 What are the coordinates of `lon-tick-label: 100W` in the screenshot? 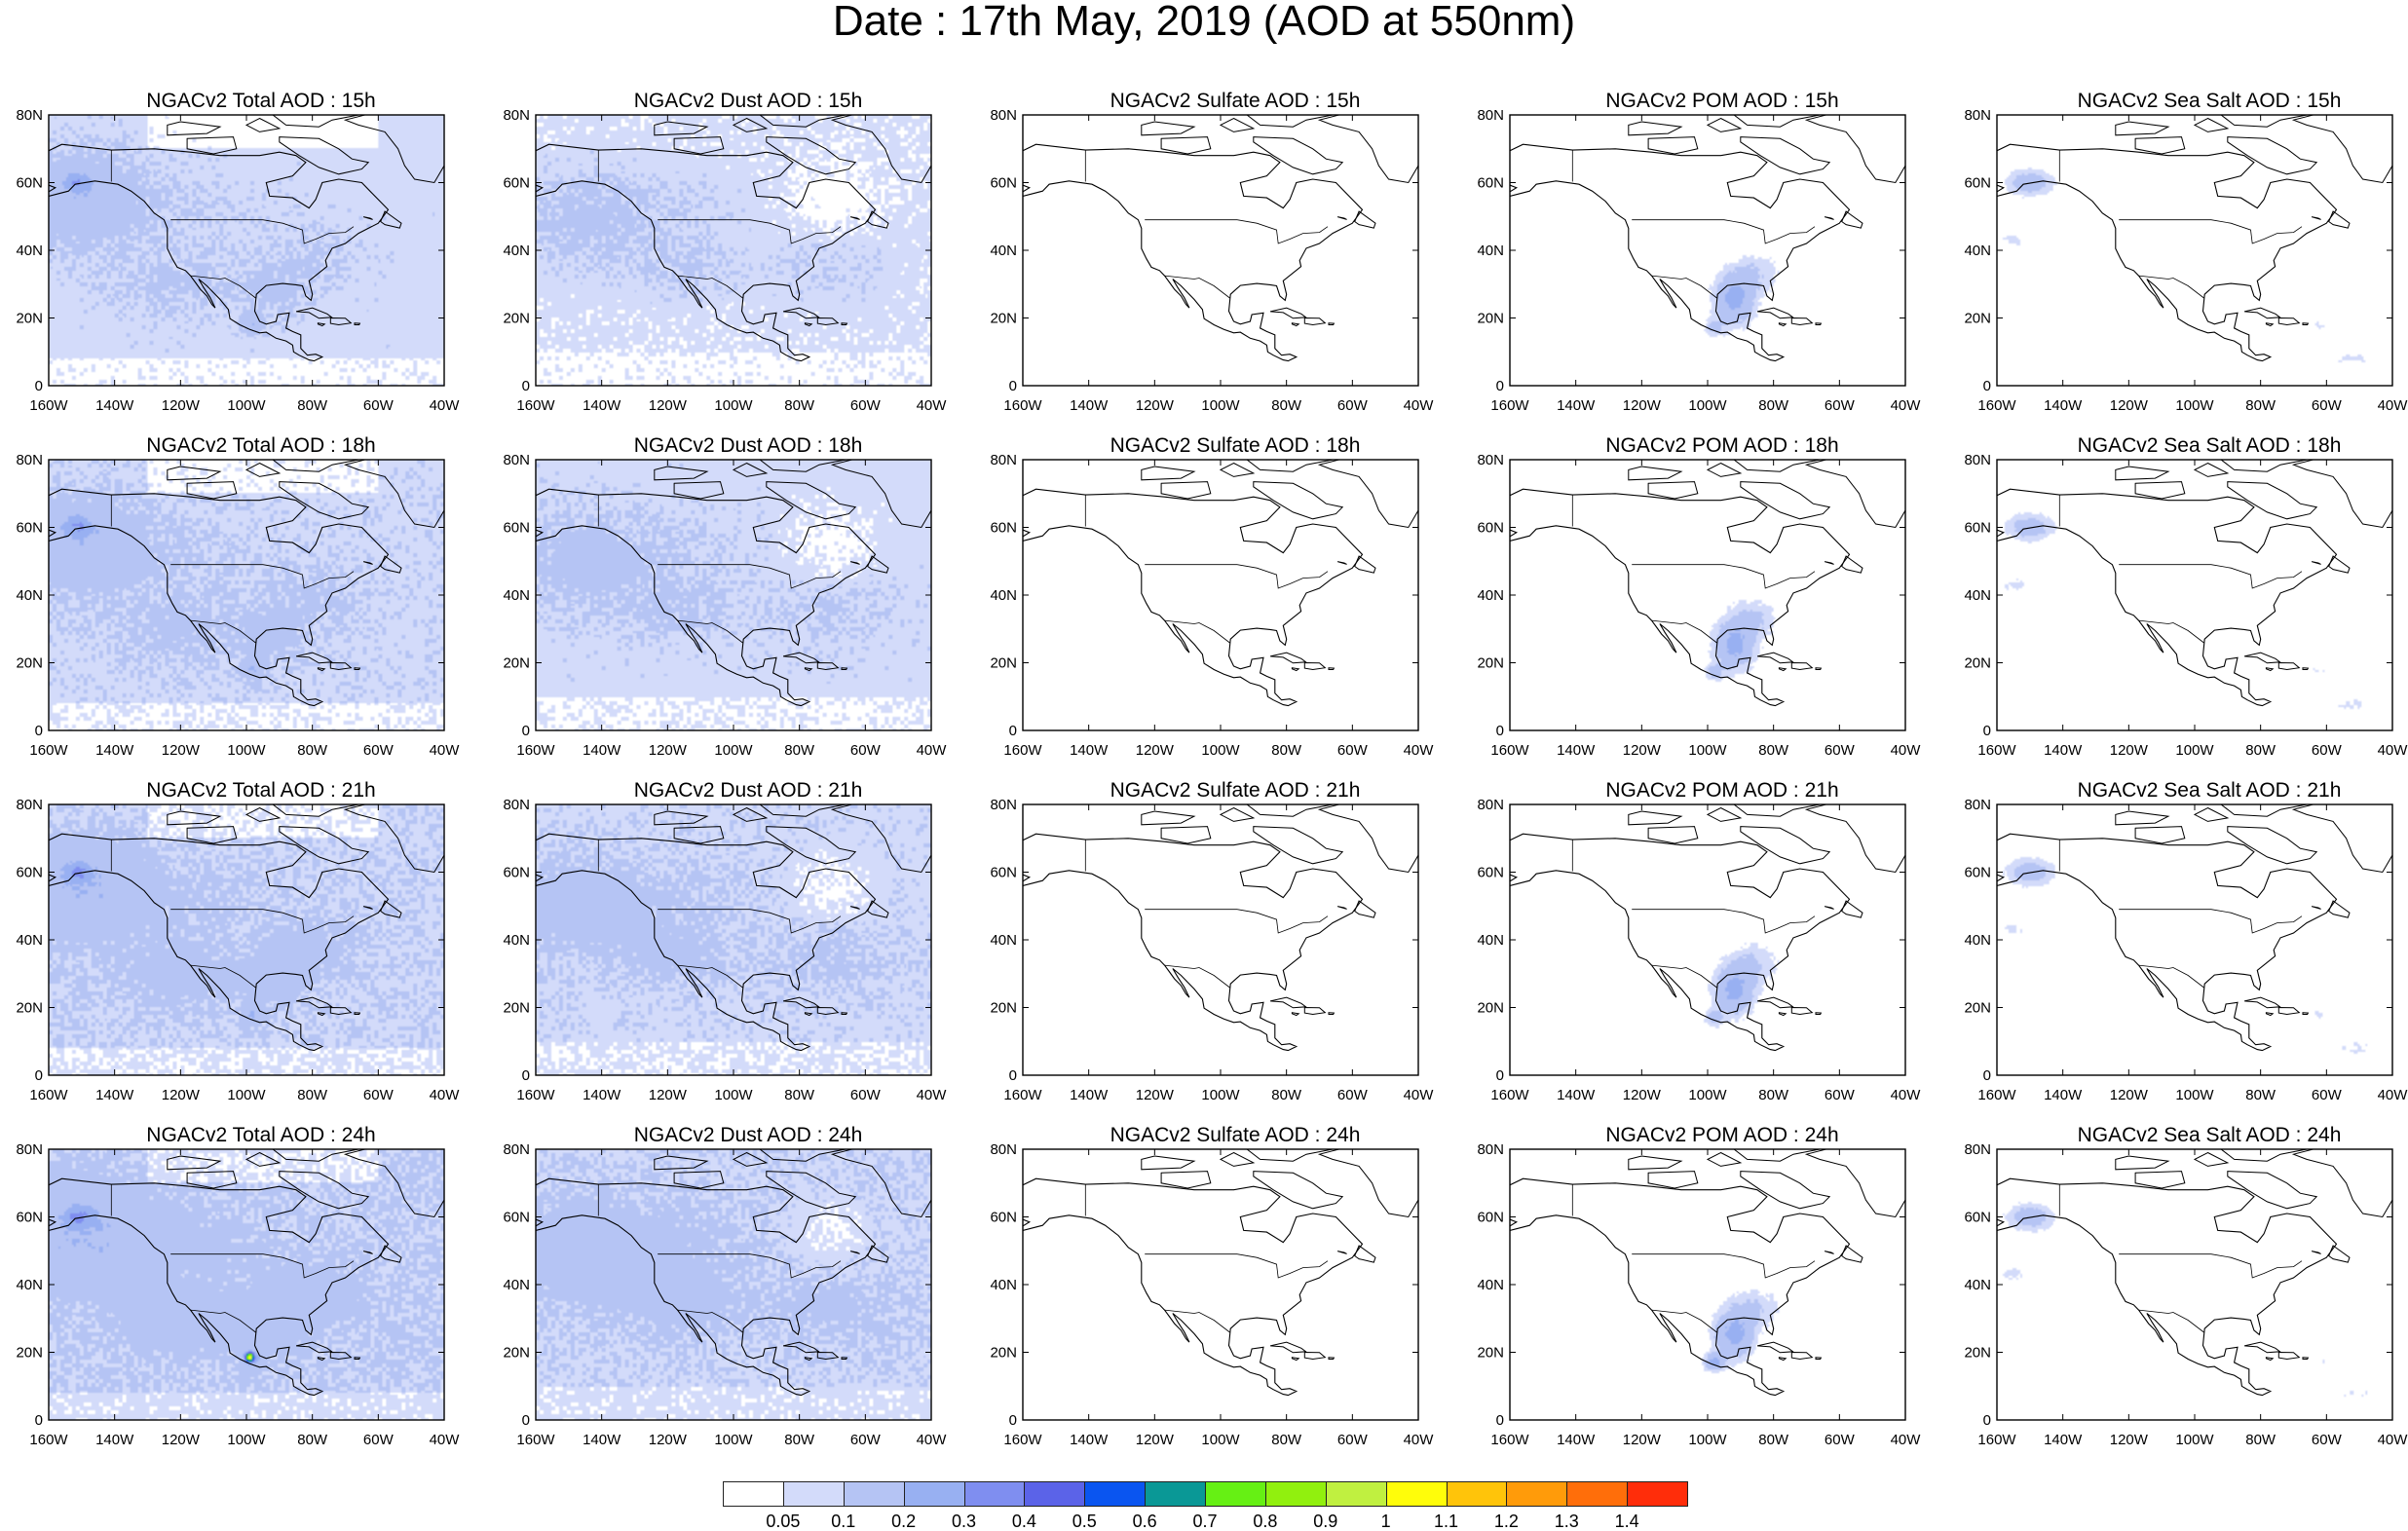 It's located at (246, 750).